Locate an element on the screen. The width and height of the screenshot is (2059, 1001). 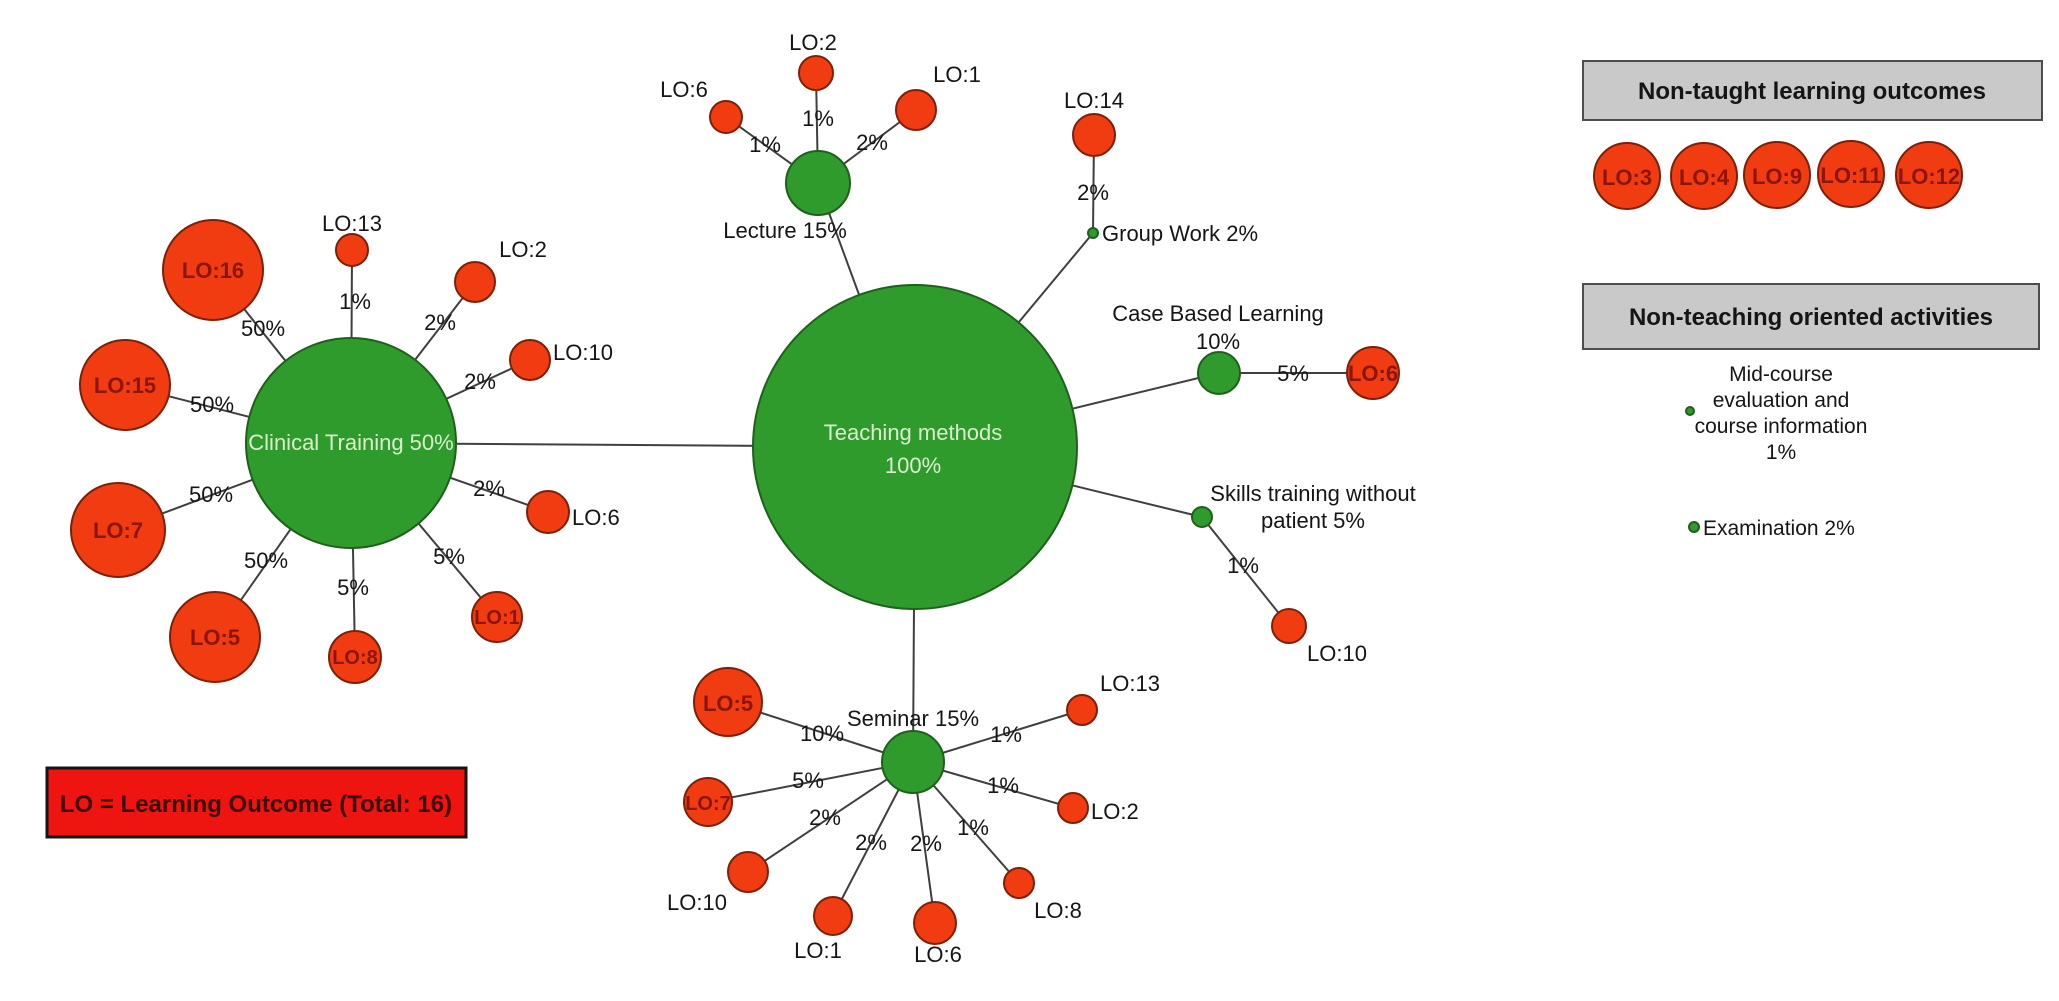
node-lecture is located at coordinates (818, 183).